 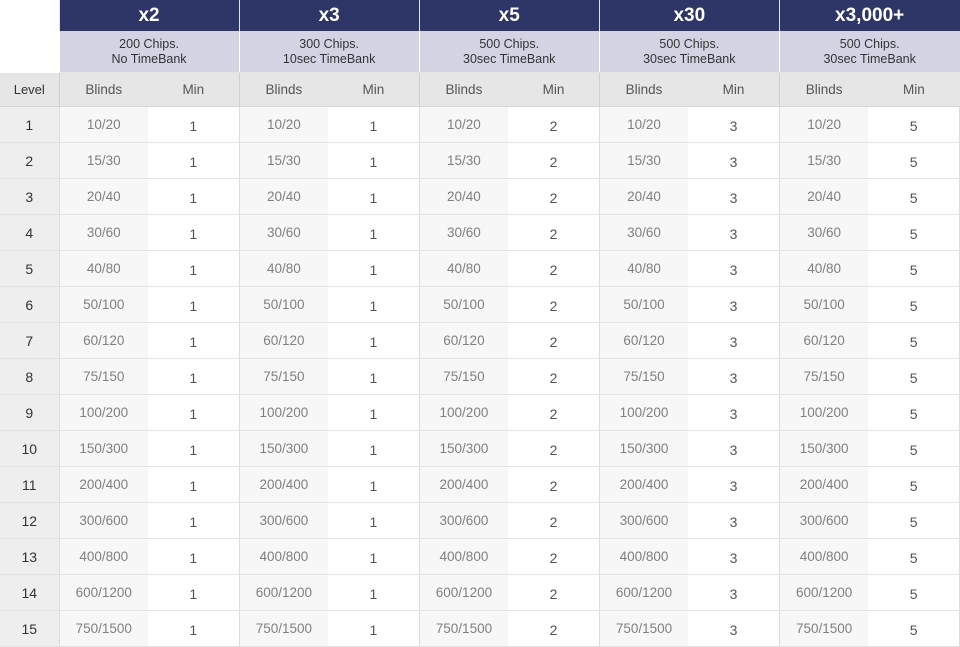 I want to click on table-row: 8 75/150 1 75/150 1 75/150 2 75/150 3 75/150 5, so click(x=480, y=376).